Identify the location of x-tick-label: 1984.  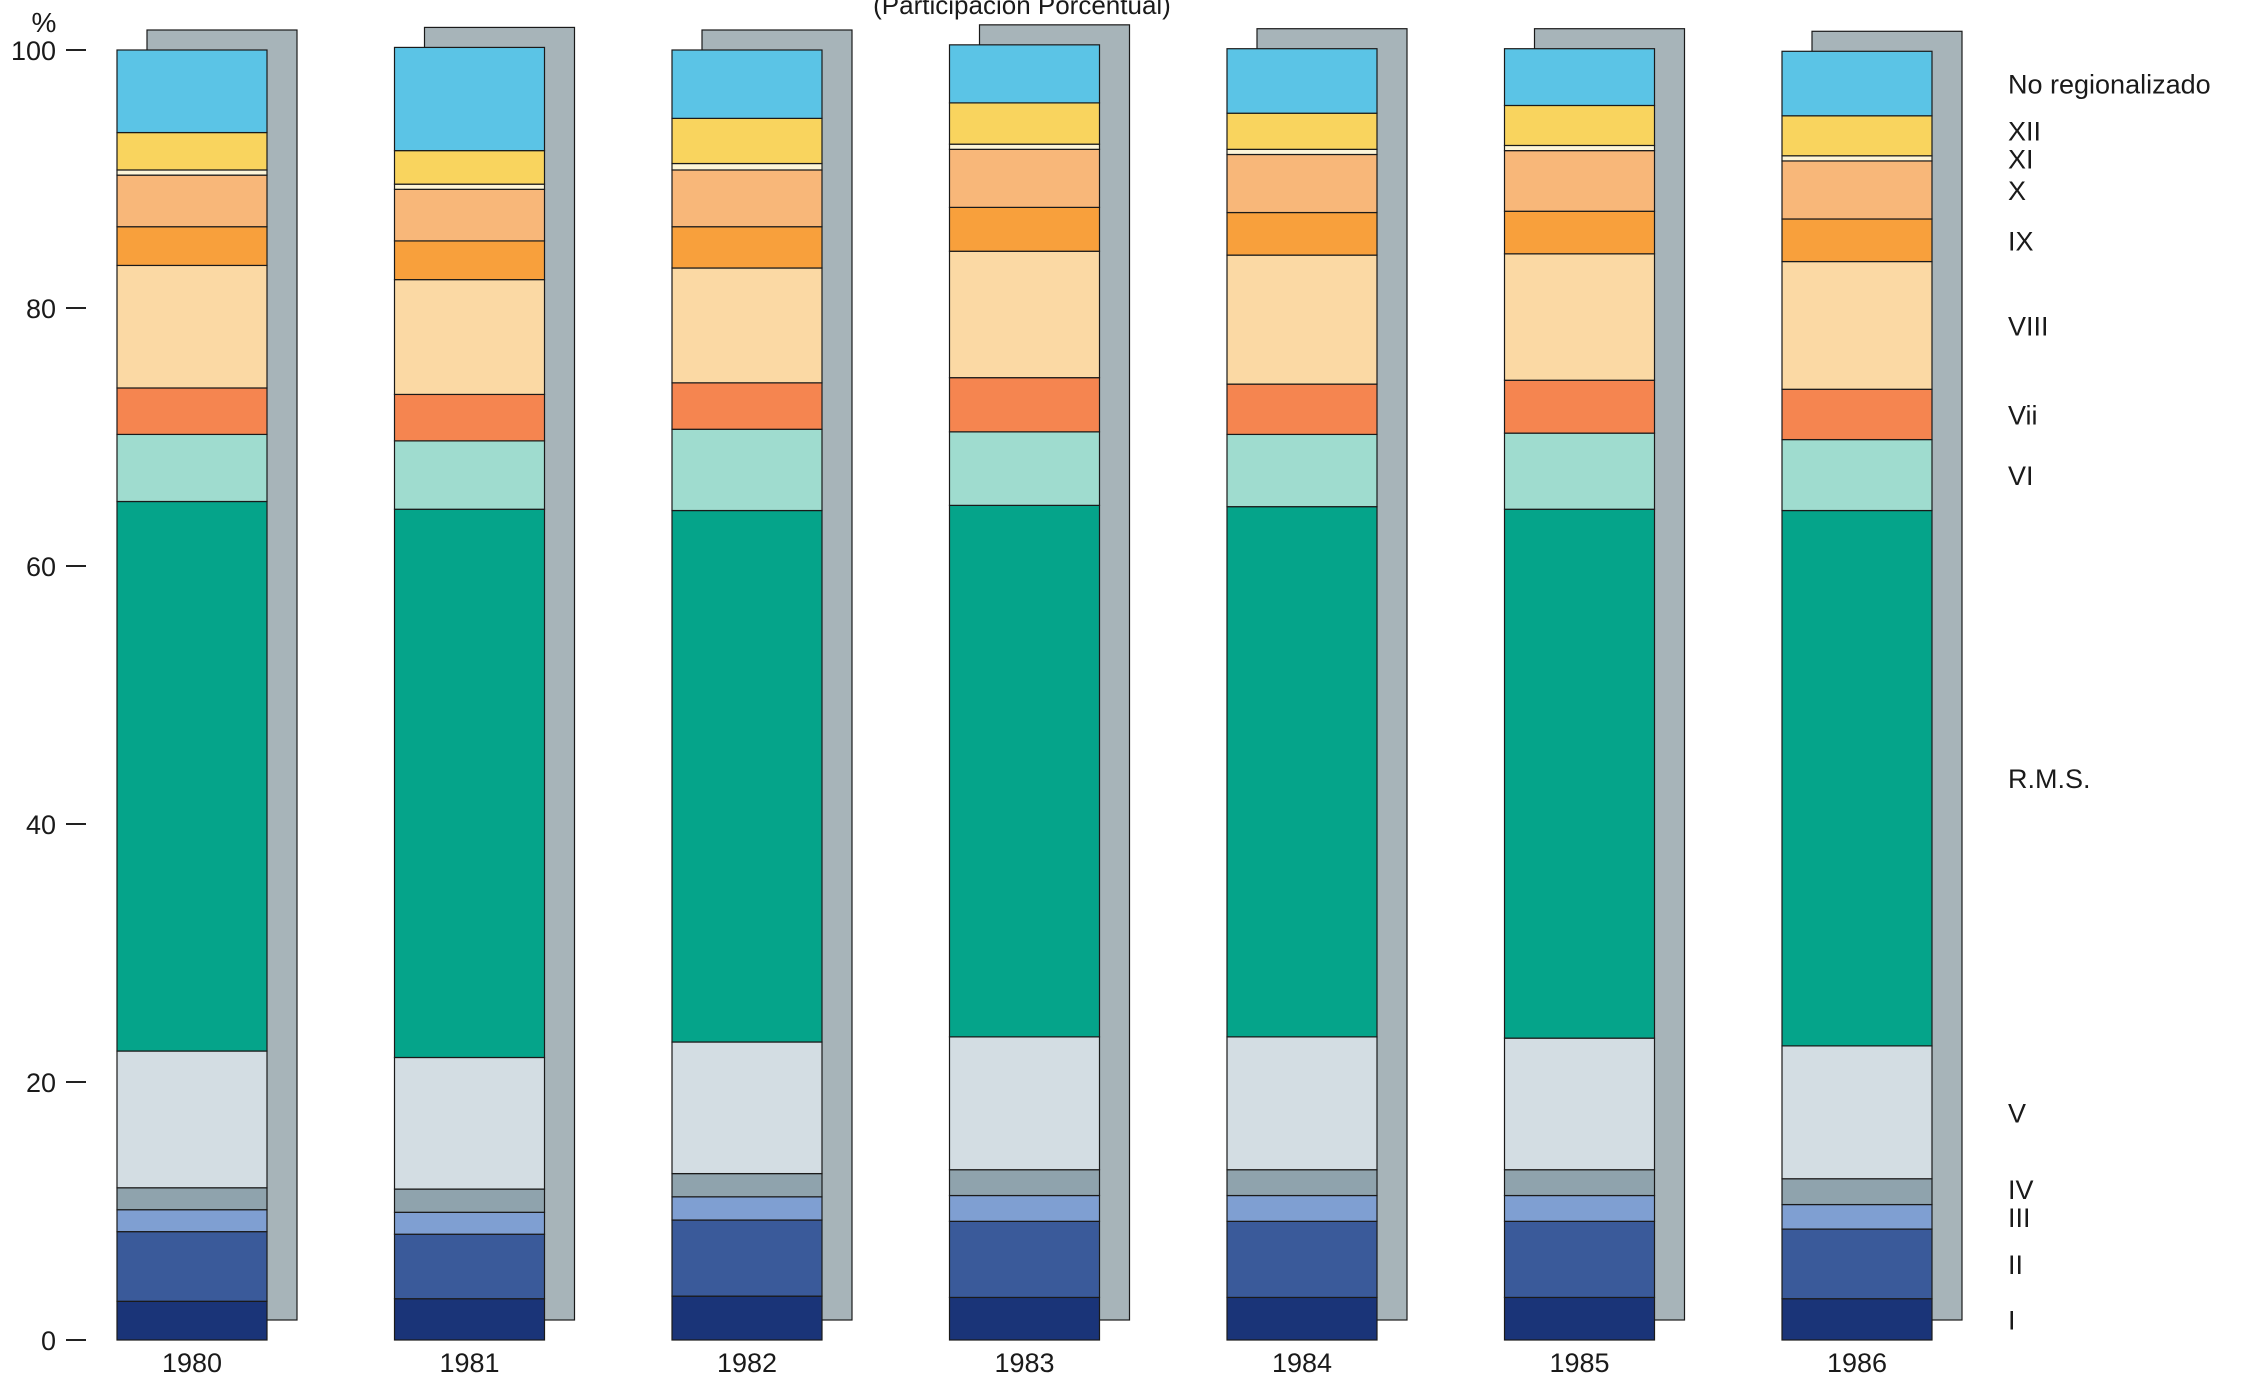
(1302, 1363).